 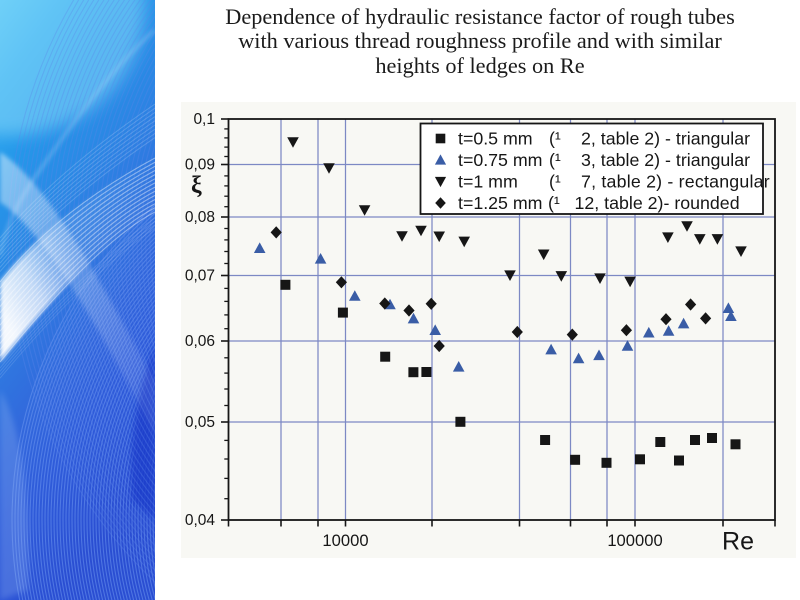 What do you see at coordinates (345, 540) in the screenshot?
I see `svg-text: 10000` at bounding box center [345, 540].